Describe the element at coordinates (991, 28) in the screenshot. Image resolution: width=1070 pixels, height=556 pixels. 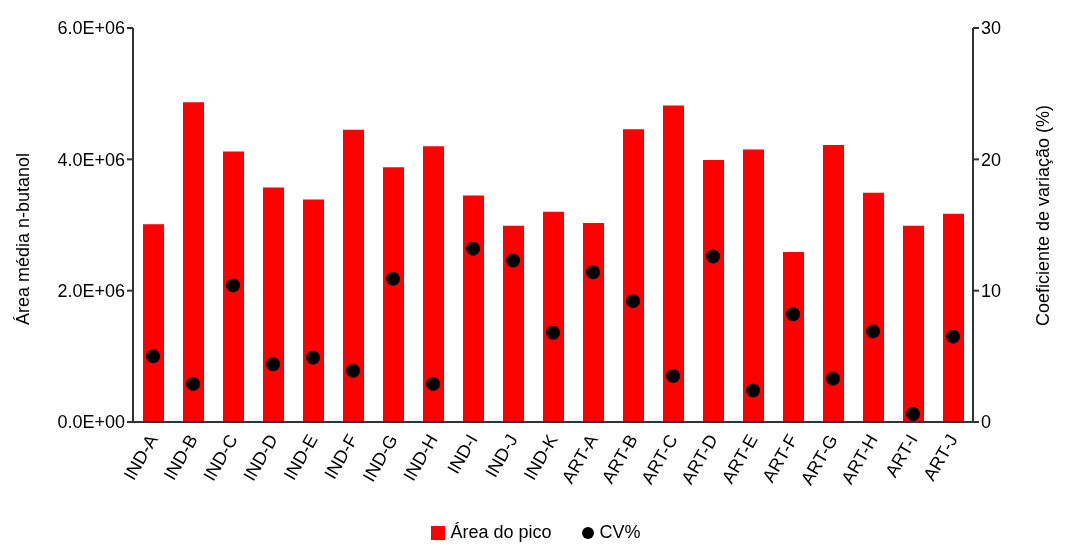
I see `y2-tick-label: 30` at that location.